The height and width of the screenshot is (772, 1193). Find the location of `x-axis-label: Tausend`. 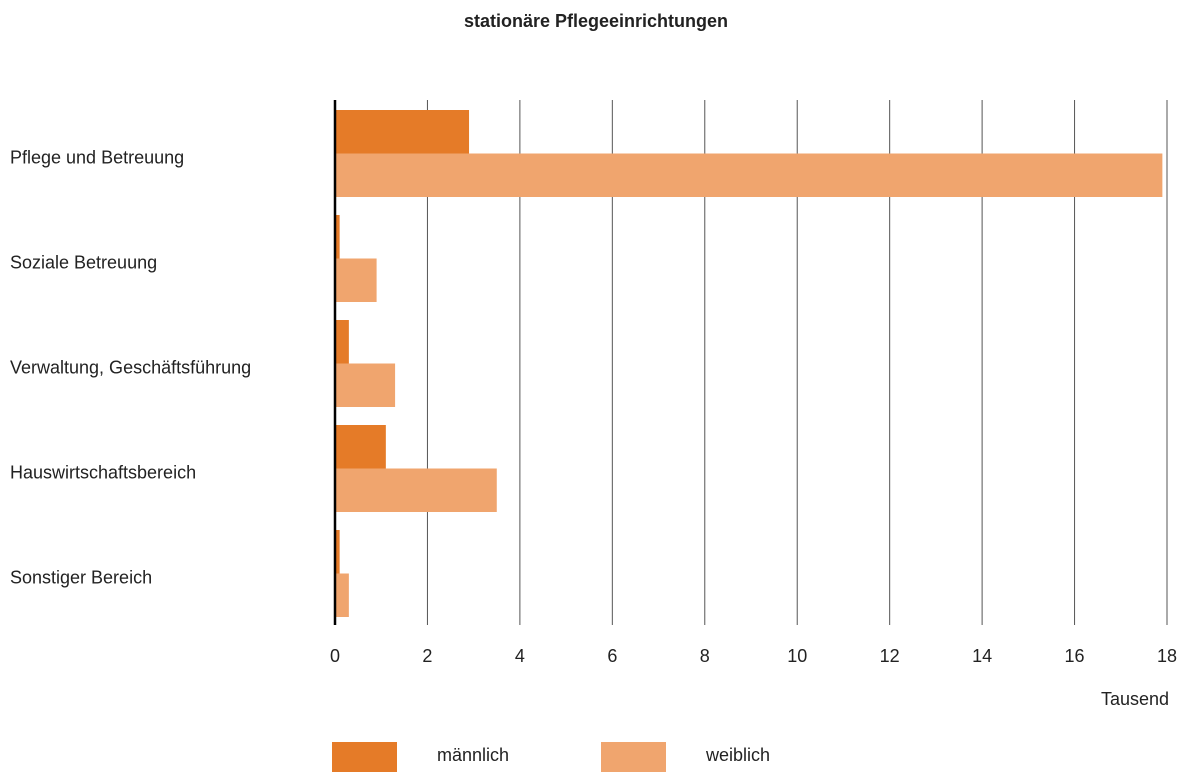

x-axis-label: Tausend is located at coordinates (1135, 699).